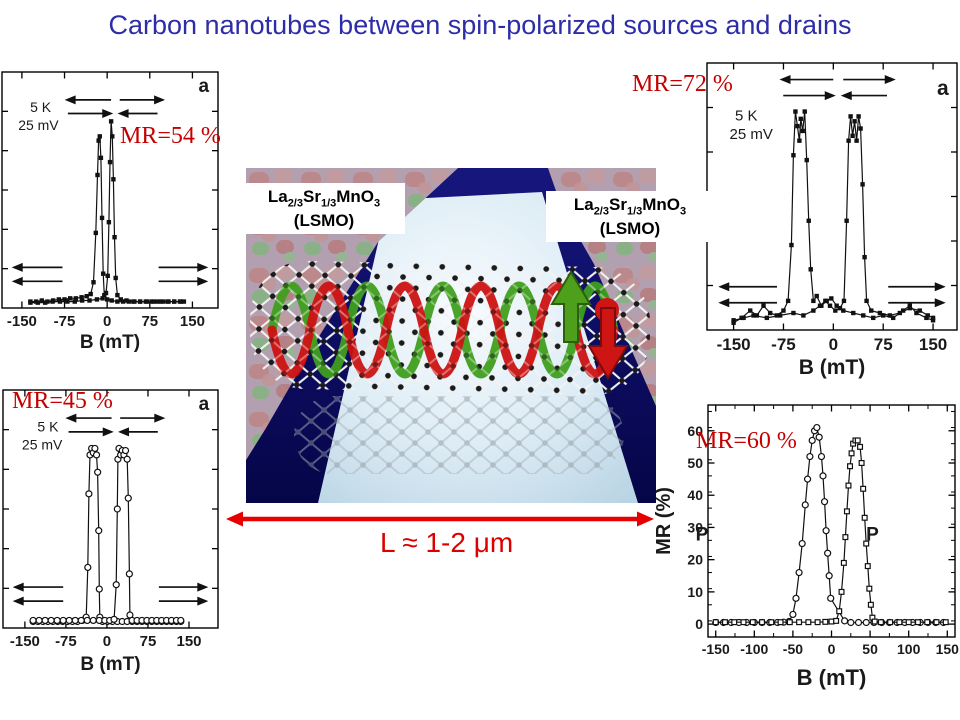 Image resolution: width=960 pixels, height=720 pixels. I want to click on svg-text: -50, so click(793, 649).